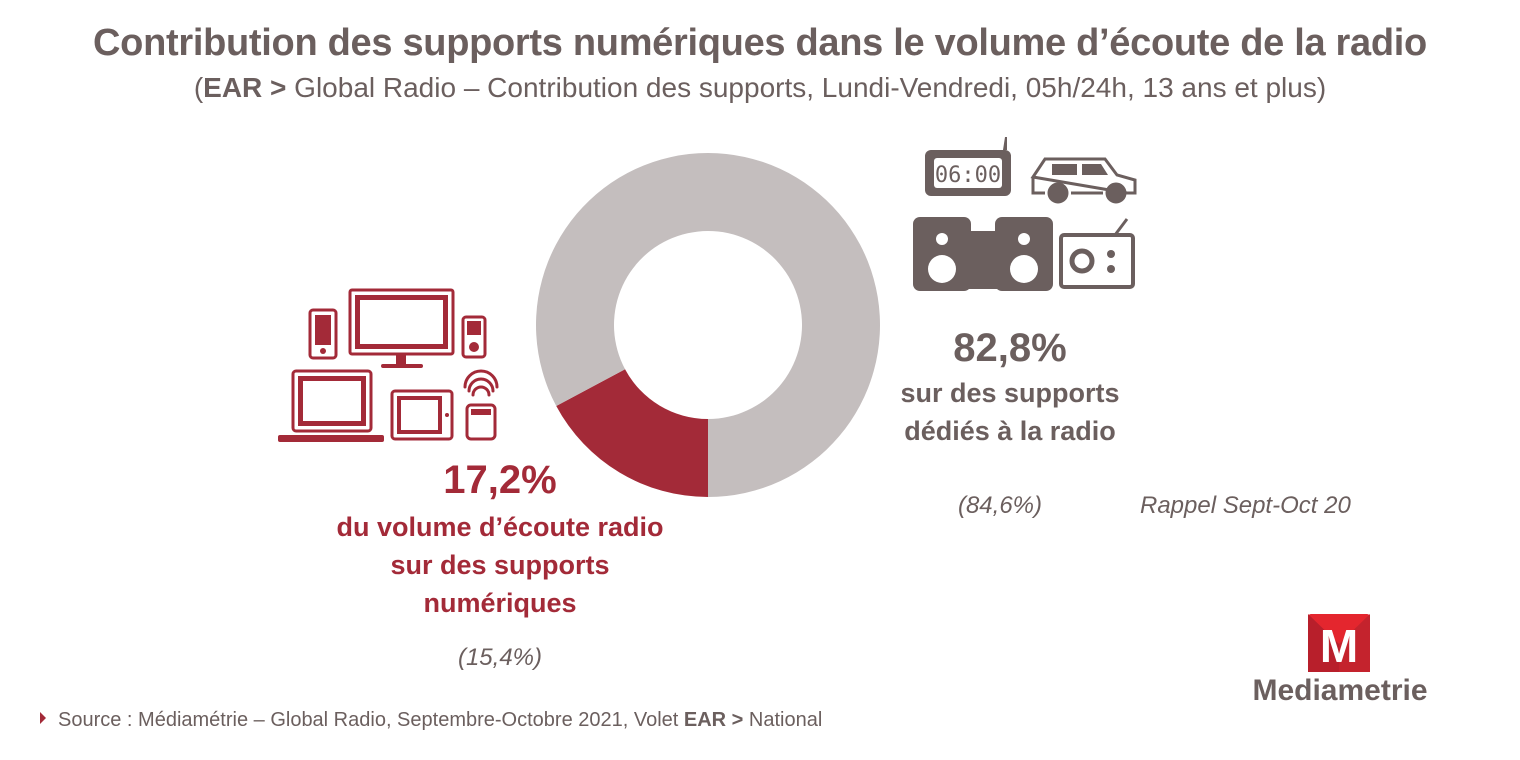 This screenshot has height=760, width=1520. I want to click on laptop-icon, so click(332, 401).